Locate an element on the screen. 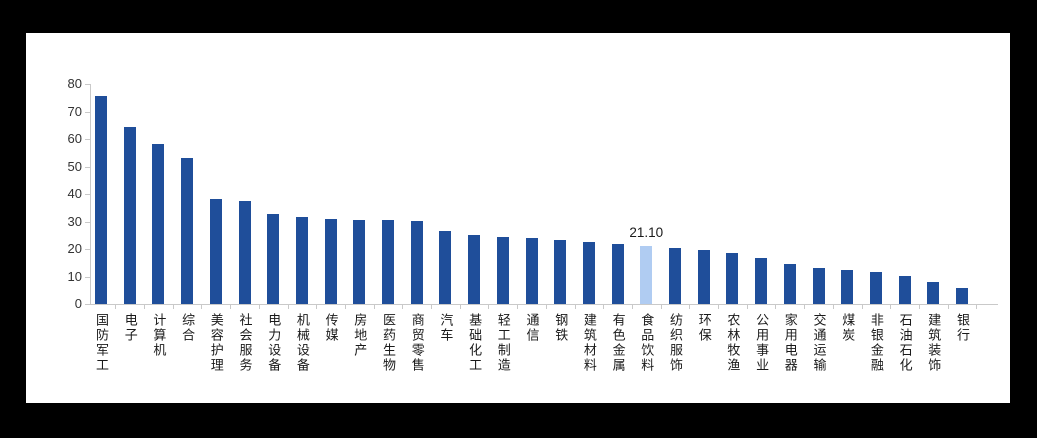 Image resolution: width=1037 pixels, height=438 pixels. x-axis-label: 社会服务 is located at coordinates (245, 343).